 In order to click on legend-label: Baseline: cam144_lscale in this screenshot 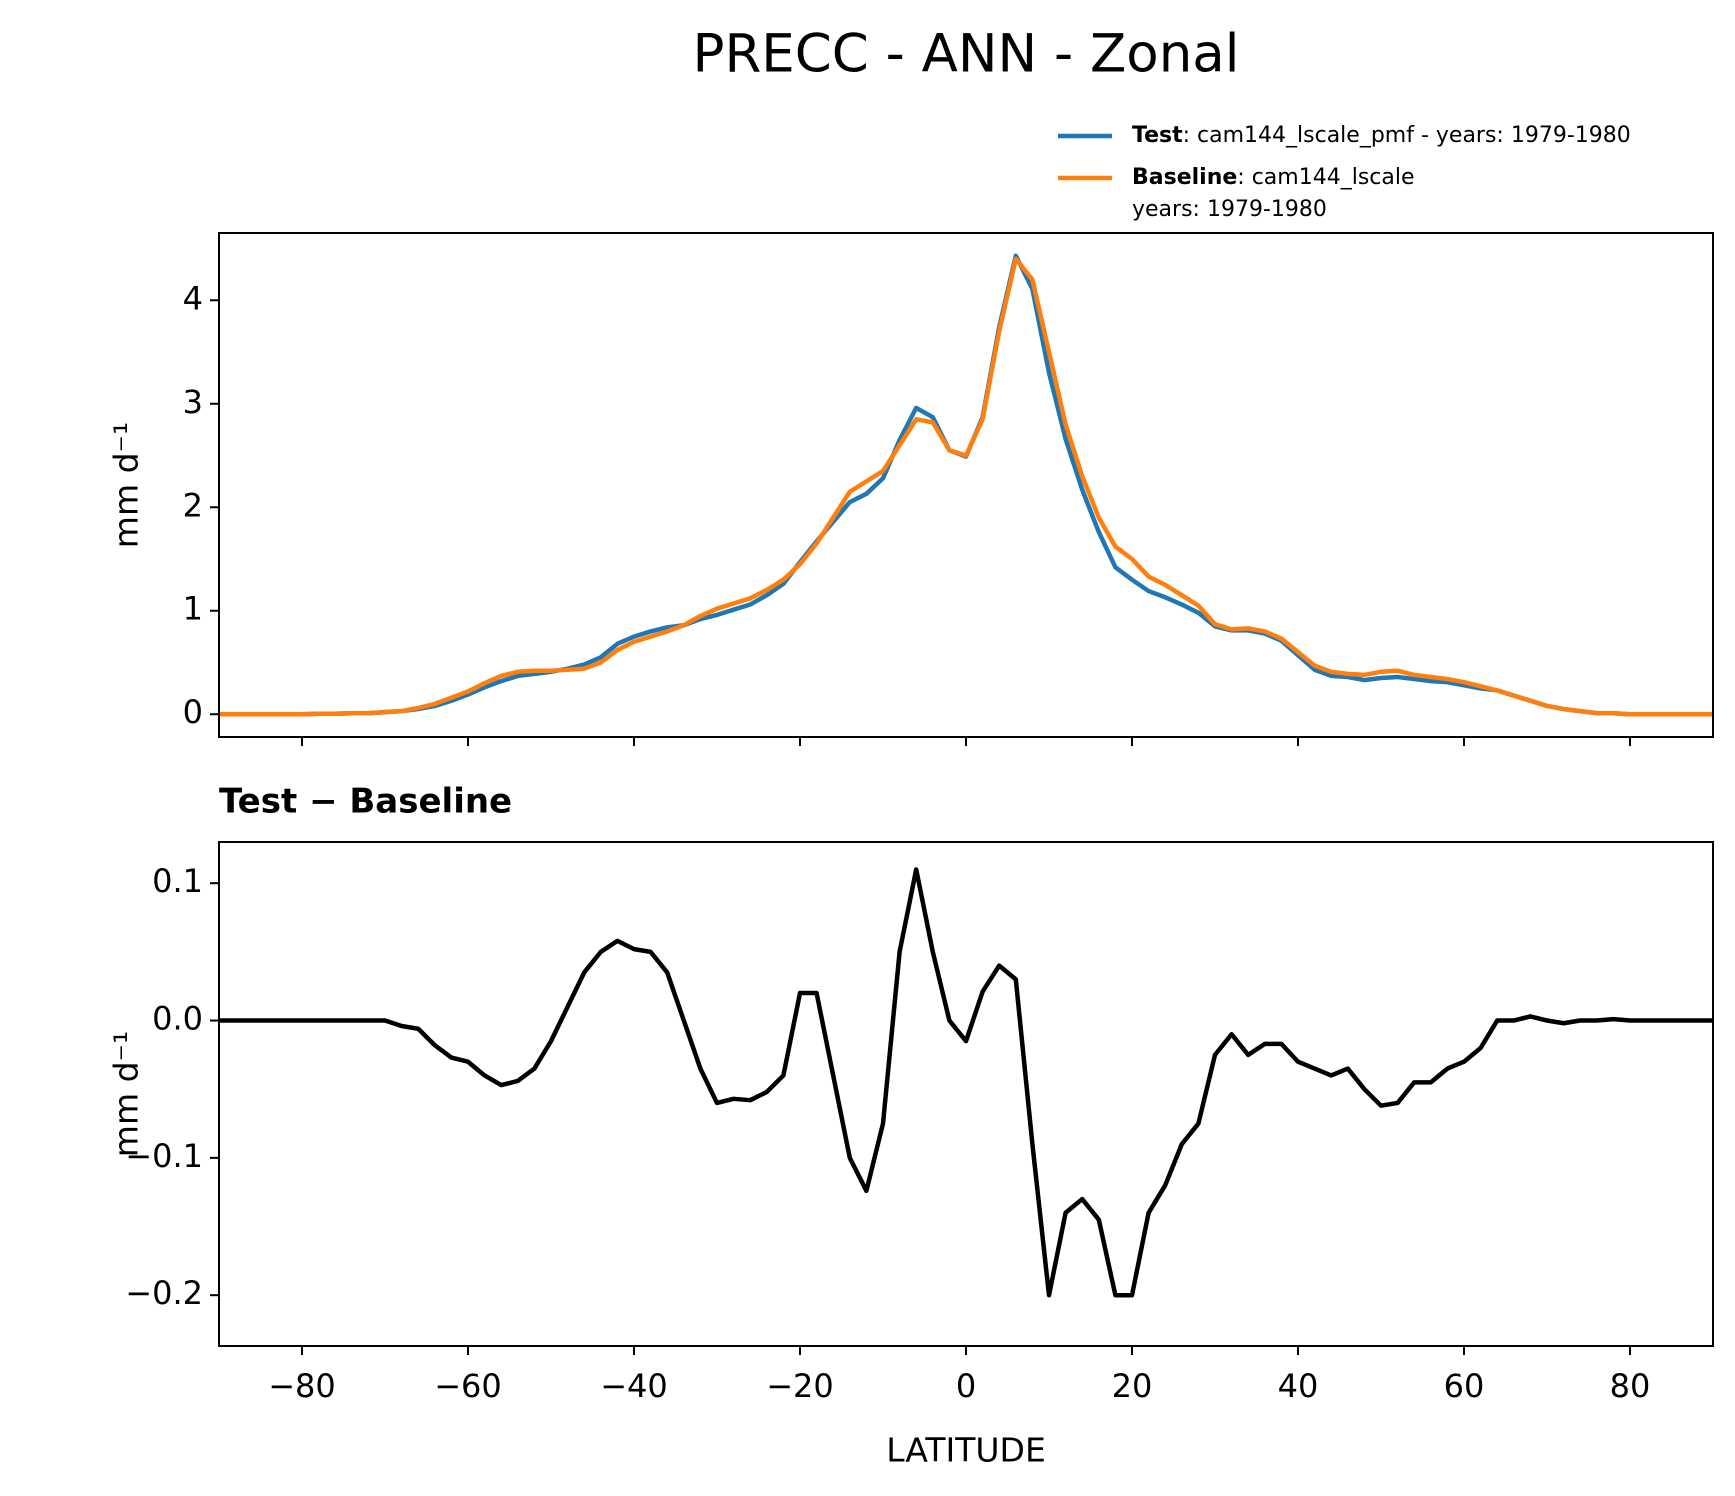, I will do `click(1273, 177)`.